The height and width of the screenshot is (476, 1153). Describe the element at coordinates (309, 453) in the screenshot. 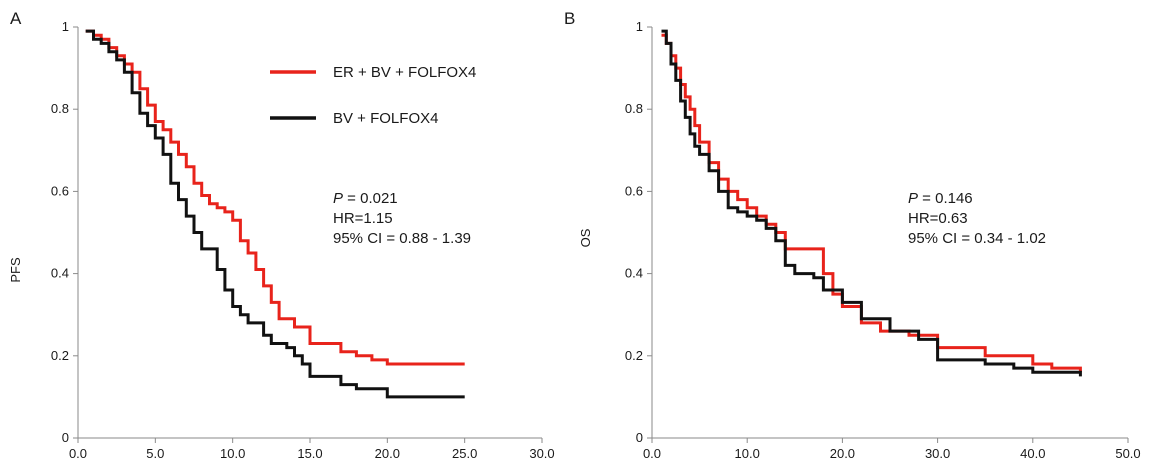

I see `x-tick-label: 15.0` at that location.